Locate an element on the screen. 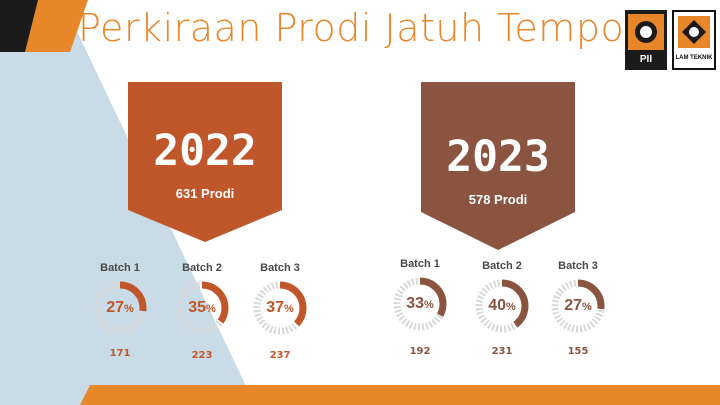 The height and width of the screenshot is (405, 720). donut-percent: 33% is located at coordinates (420, 303).